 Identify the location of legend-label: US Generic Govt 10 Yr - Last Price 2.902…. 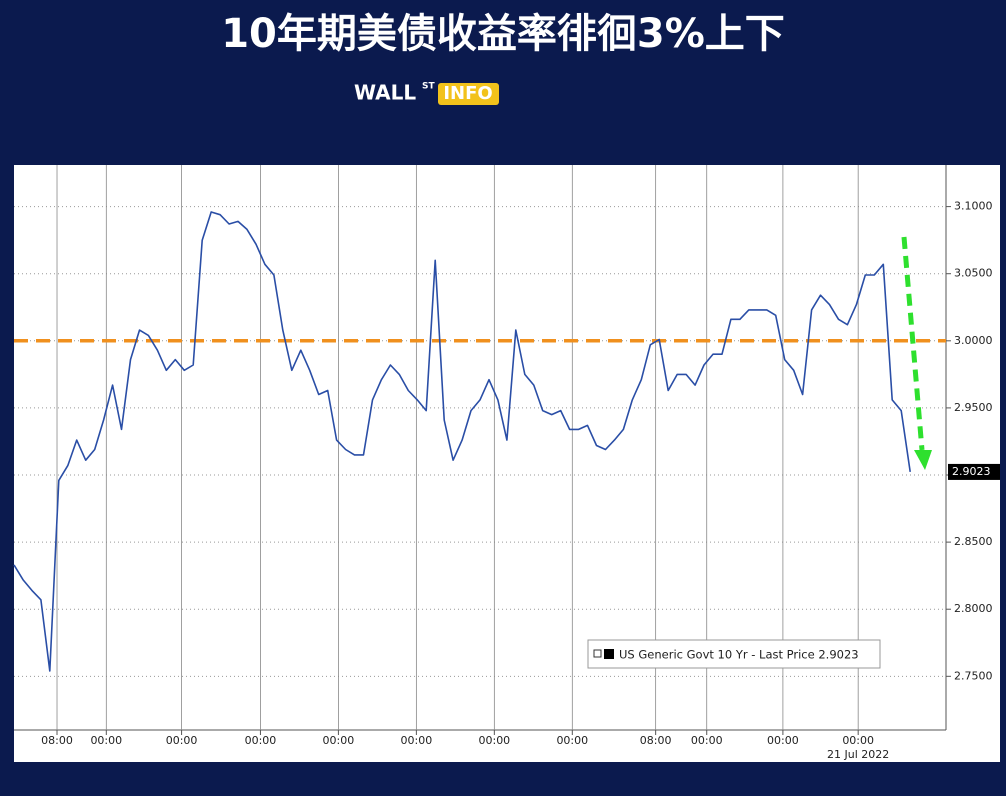
(739, 655).